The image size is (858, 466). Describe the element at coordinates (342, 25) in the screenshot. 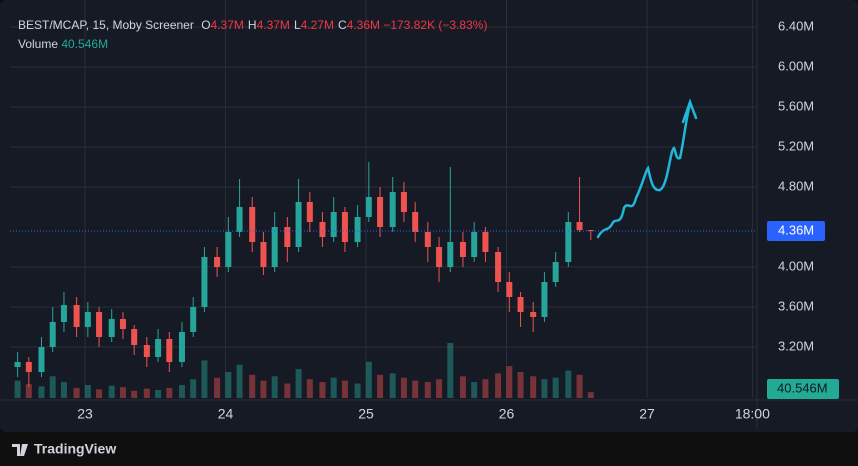

I see `ohlc-key: C` at that location.